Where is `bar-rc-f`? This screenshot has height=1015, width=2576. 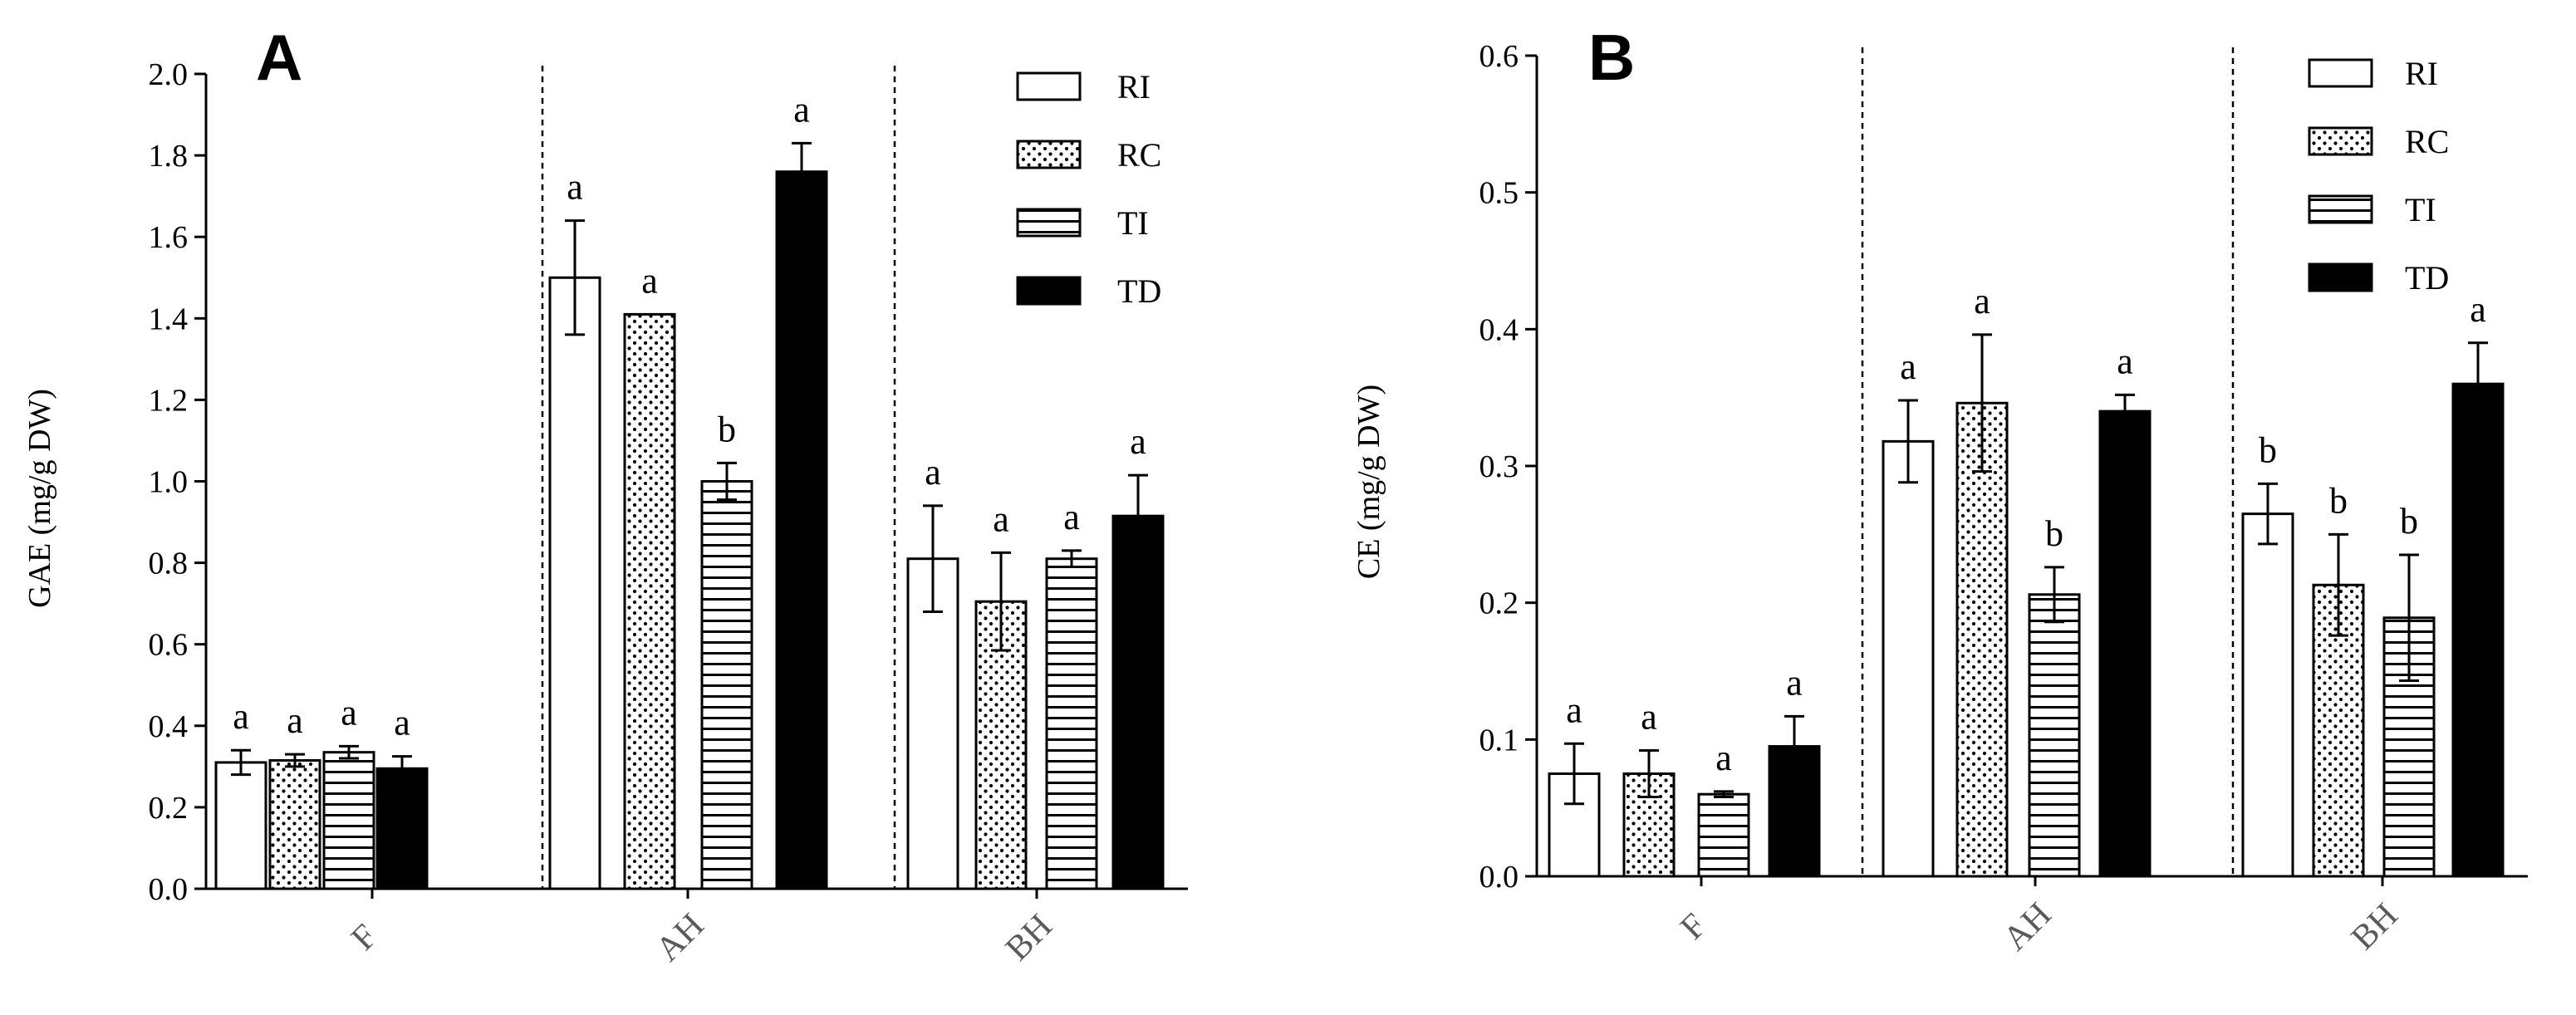
bar-rc-f is located at coordinates (294, 824).